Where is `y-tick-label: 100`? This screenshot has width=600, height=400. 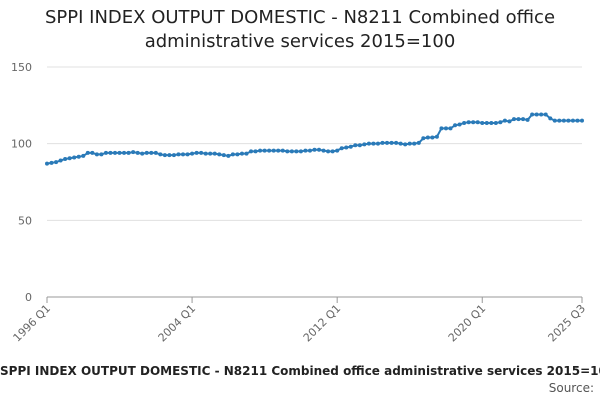 y-tick-label: 100 is located at coordinates (21, 144).